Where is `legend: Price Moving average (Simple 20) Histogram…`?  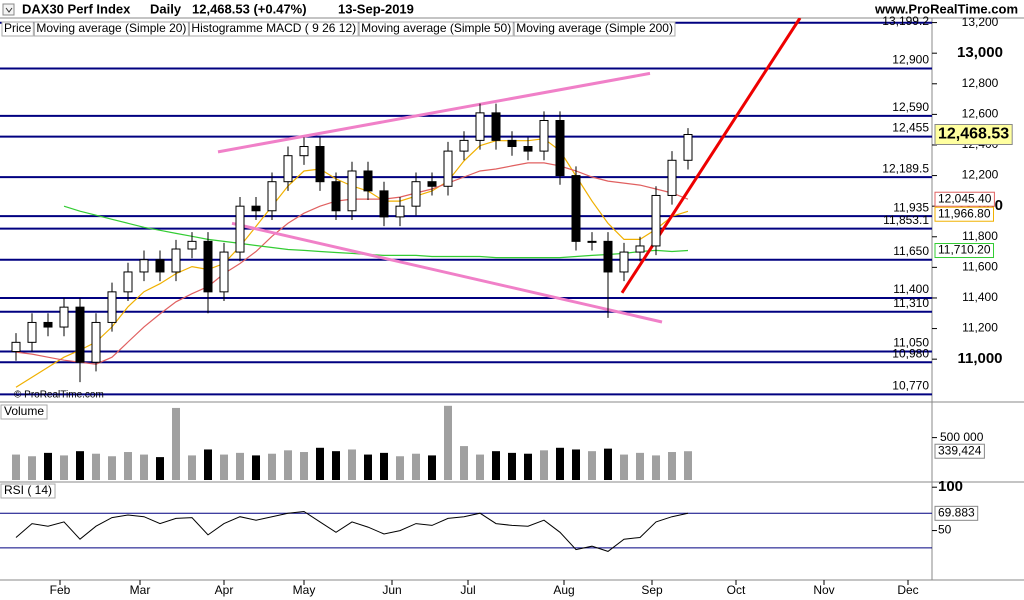 legend: Price Moving average (Simple 20) Histogram… is located at coordinates (338, 29).